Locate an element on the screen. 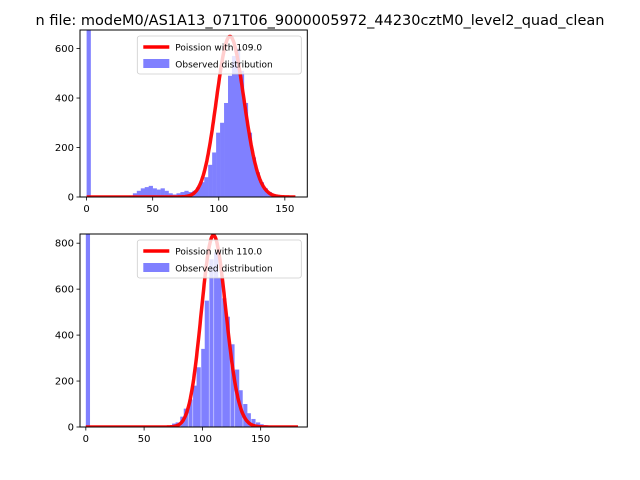 The height and width of the screenshot is (480, 640). y-tick-label: 800 is located at coordinates (64, 244).